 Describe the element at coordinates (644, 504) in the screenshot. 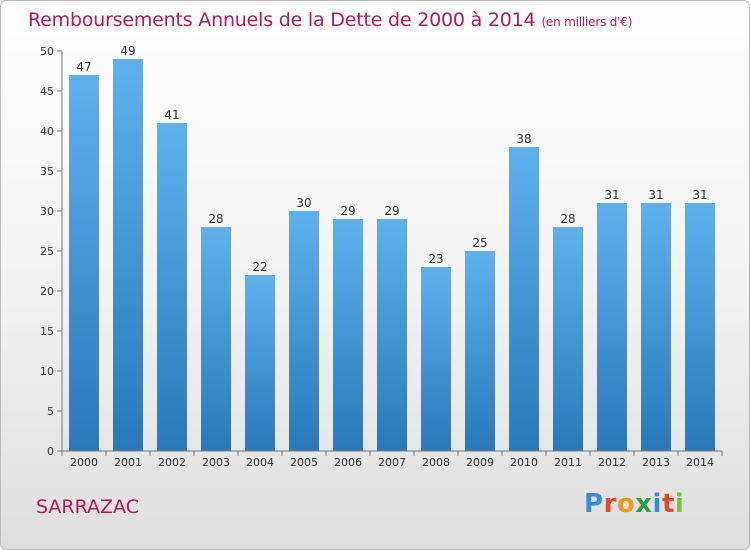

I see `logo-letter: x` at that location.